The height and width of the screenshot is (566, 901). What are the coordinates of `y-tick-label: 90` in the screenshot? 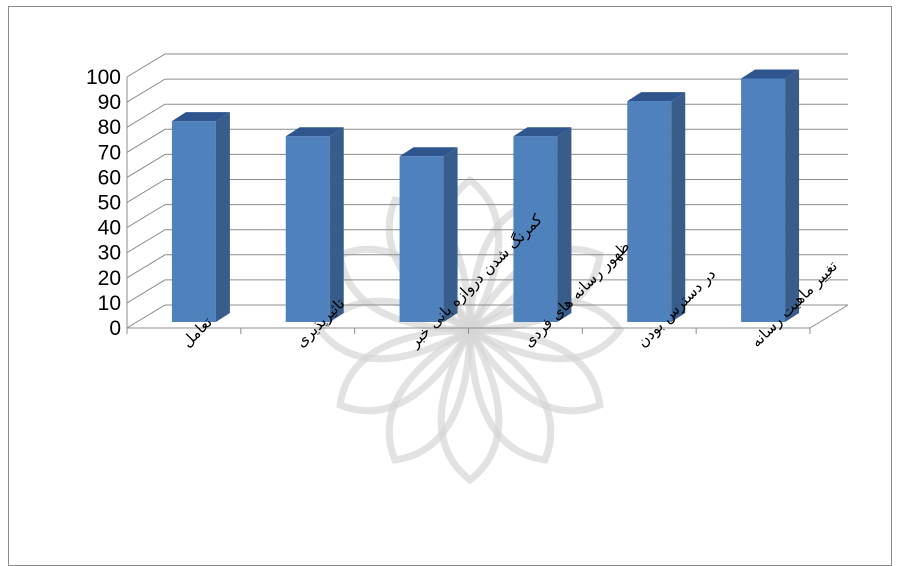 It's located at (109, 102).